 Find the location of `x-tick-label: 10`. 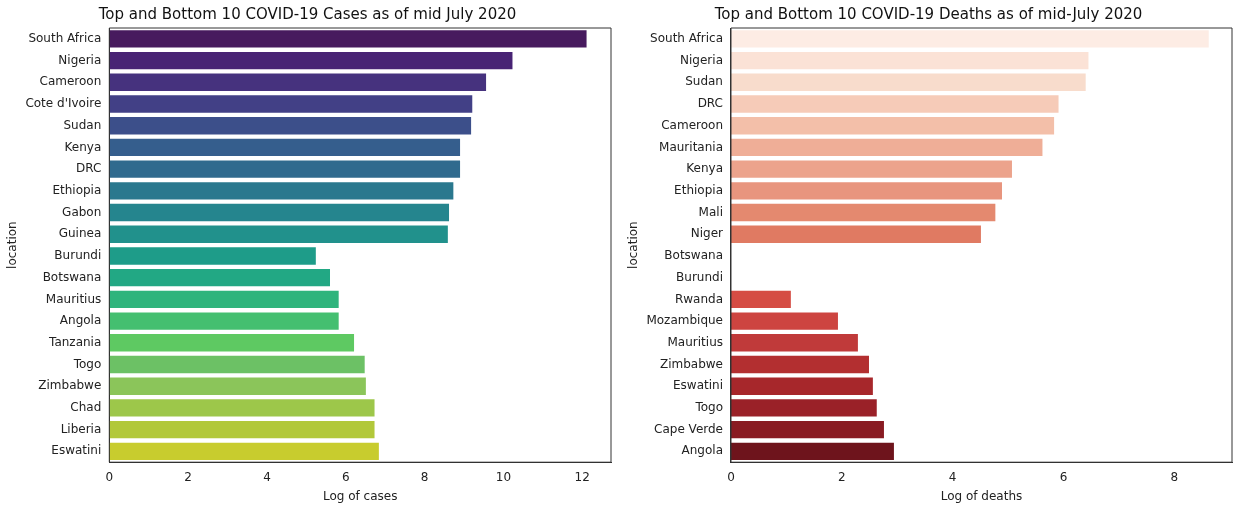

x-tick-label: 10 is located at coordinates (503, 476).